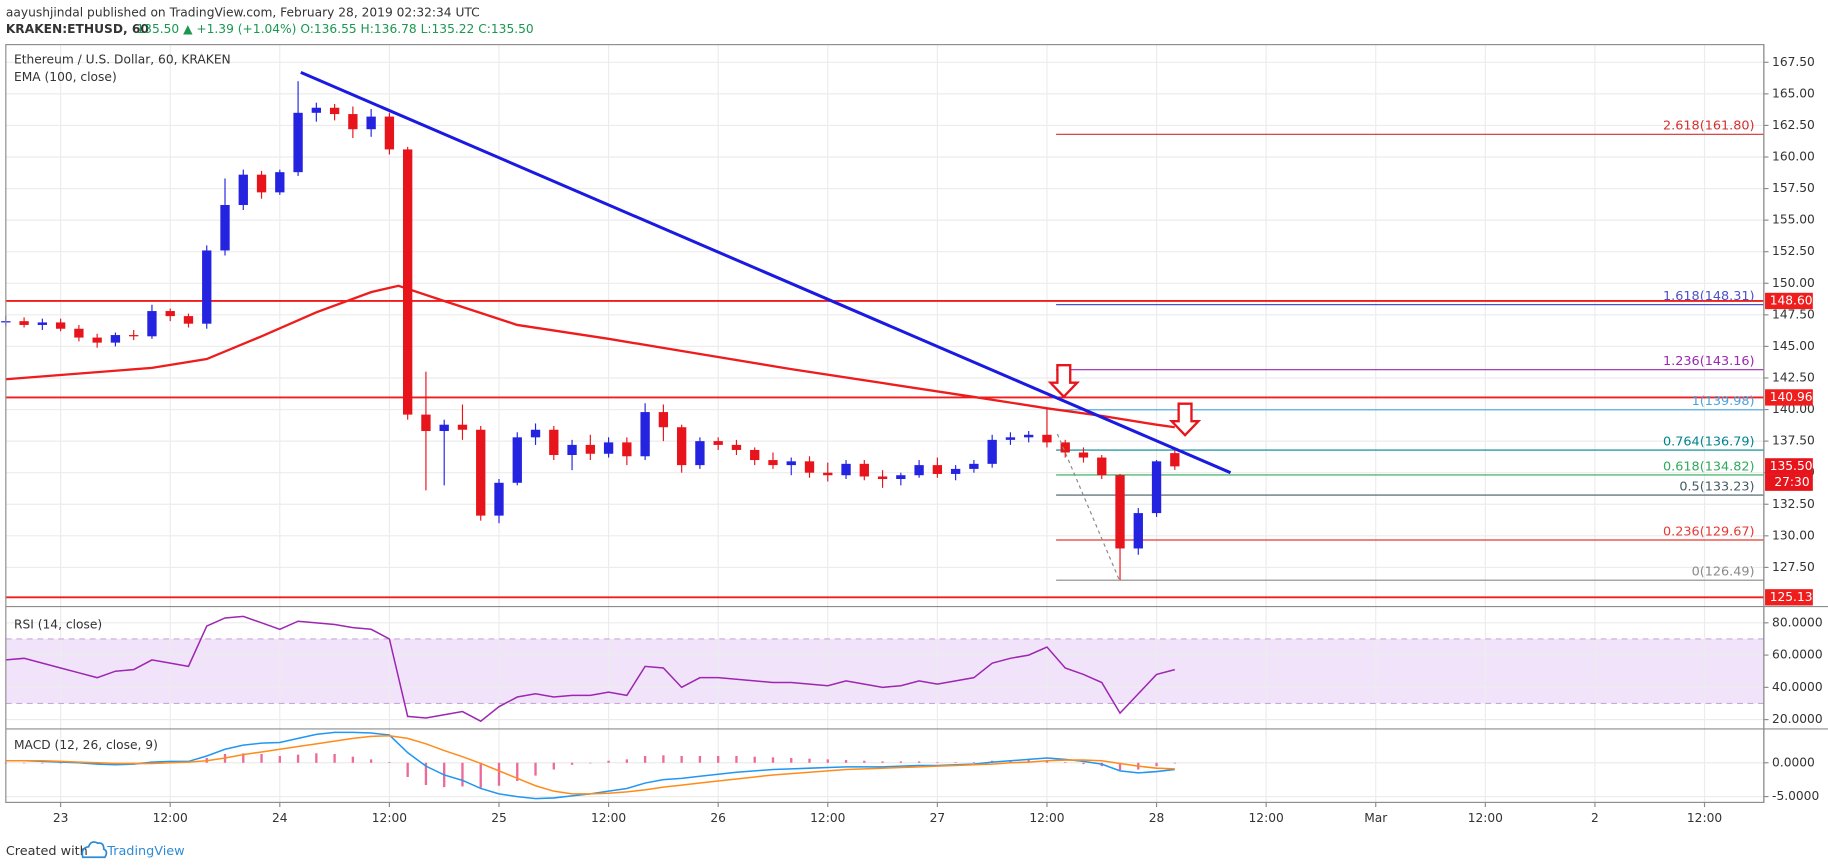  Describe the element at coordinates (280, 818) in the screenshot. I see `x-tick-label: 24` at that location.